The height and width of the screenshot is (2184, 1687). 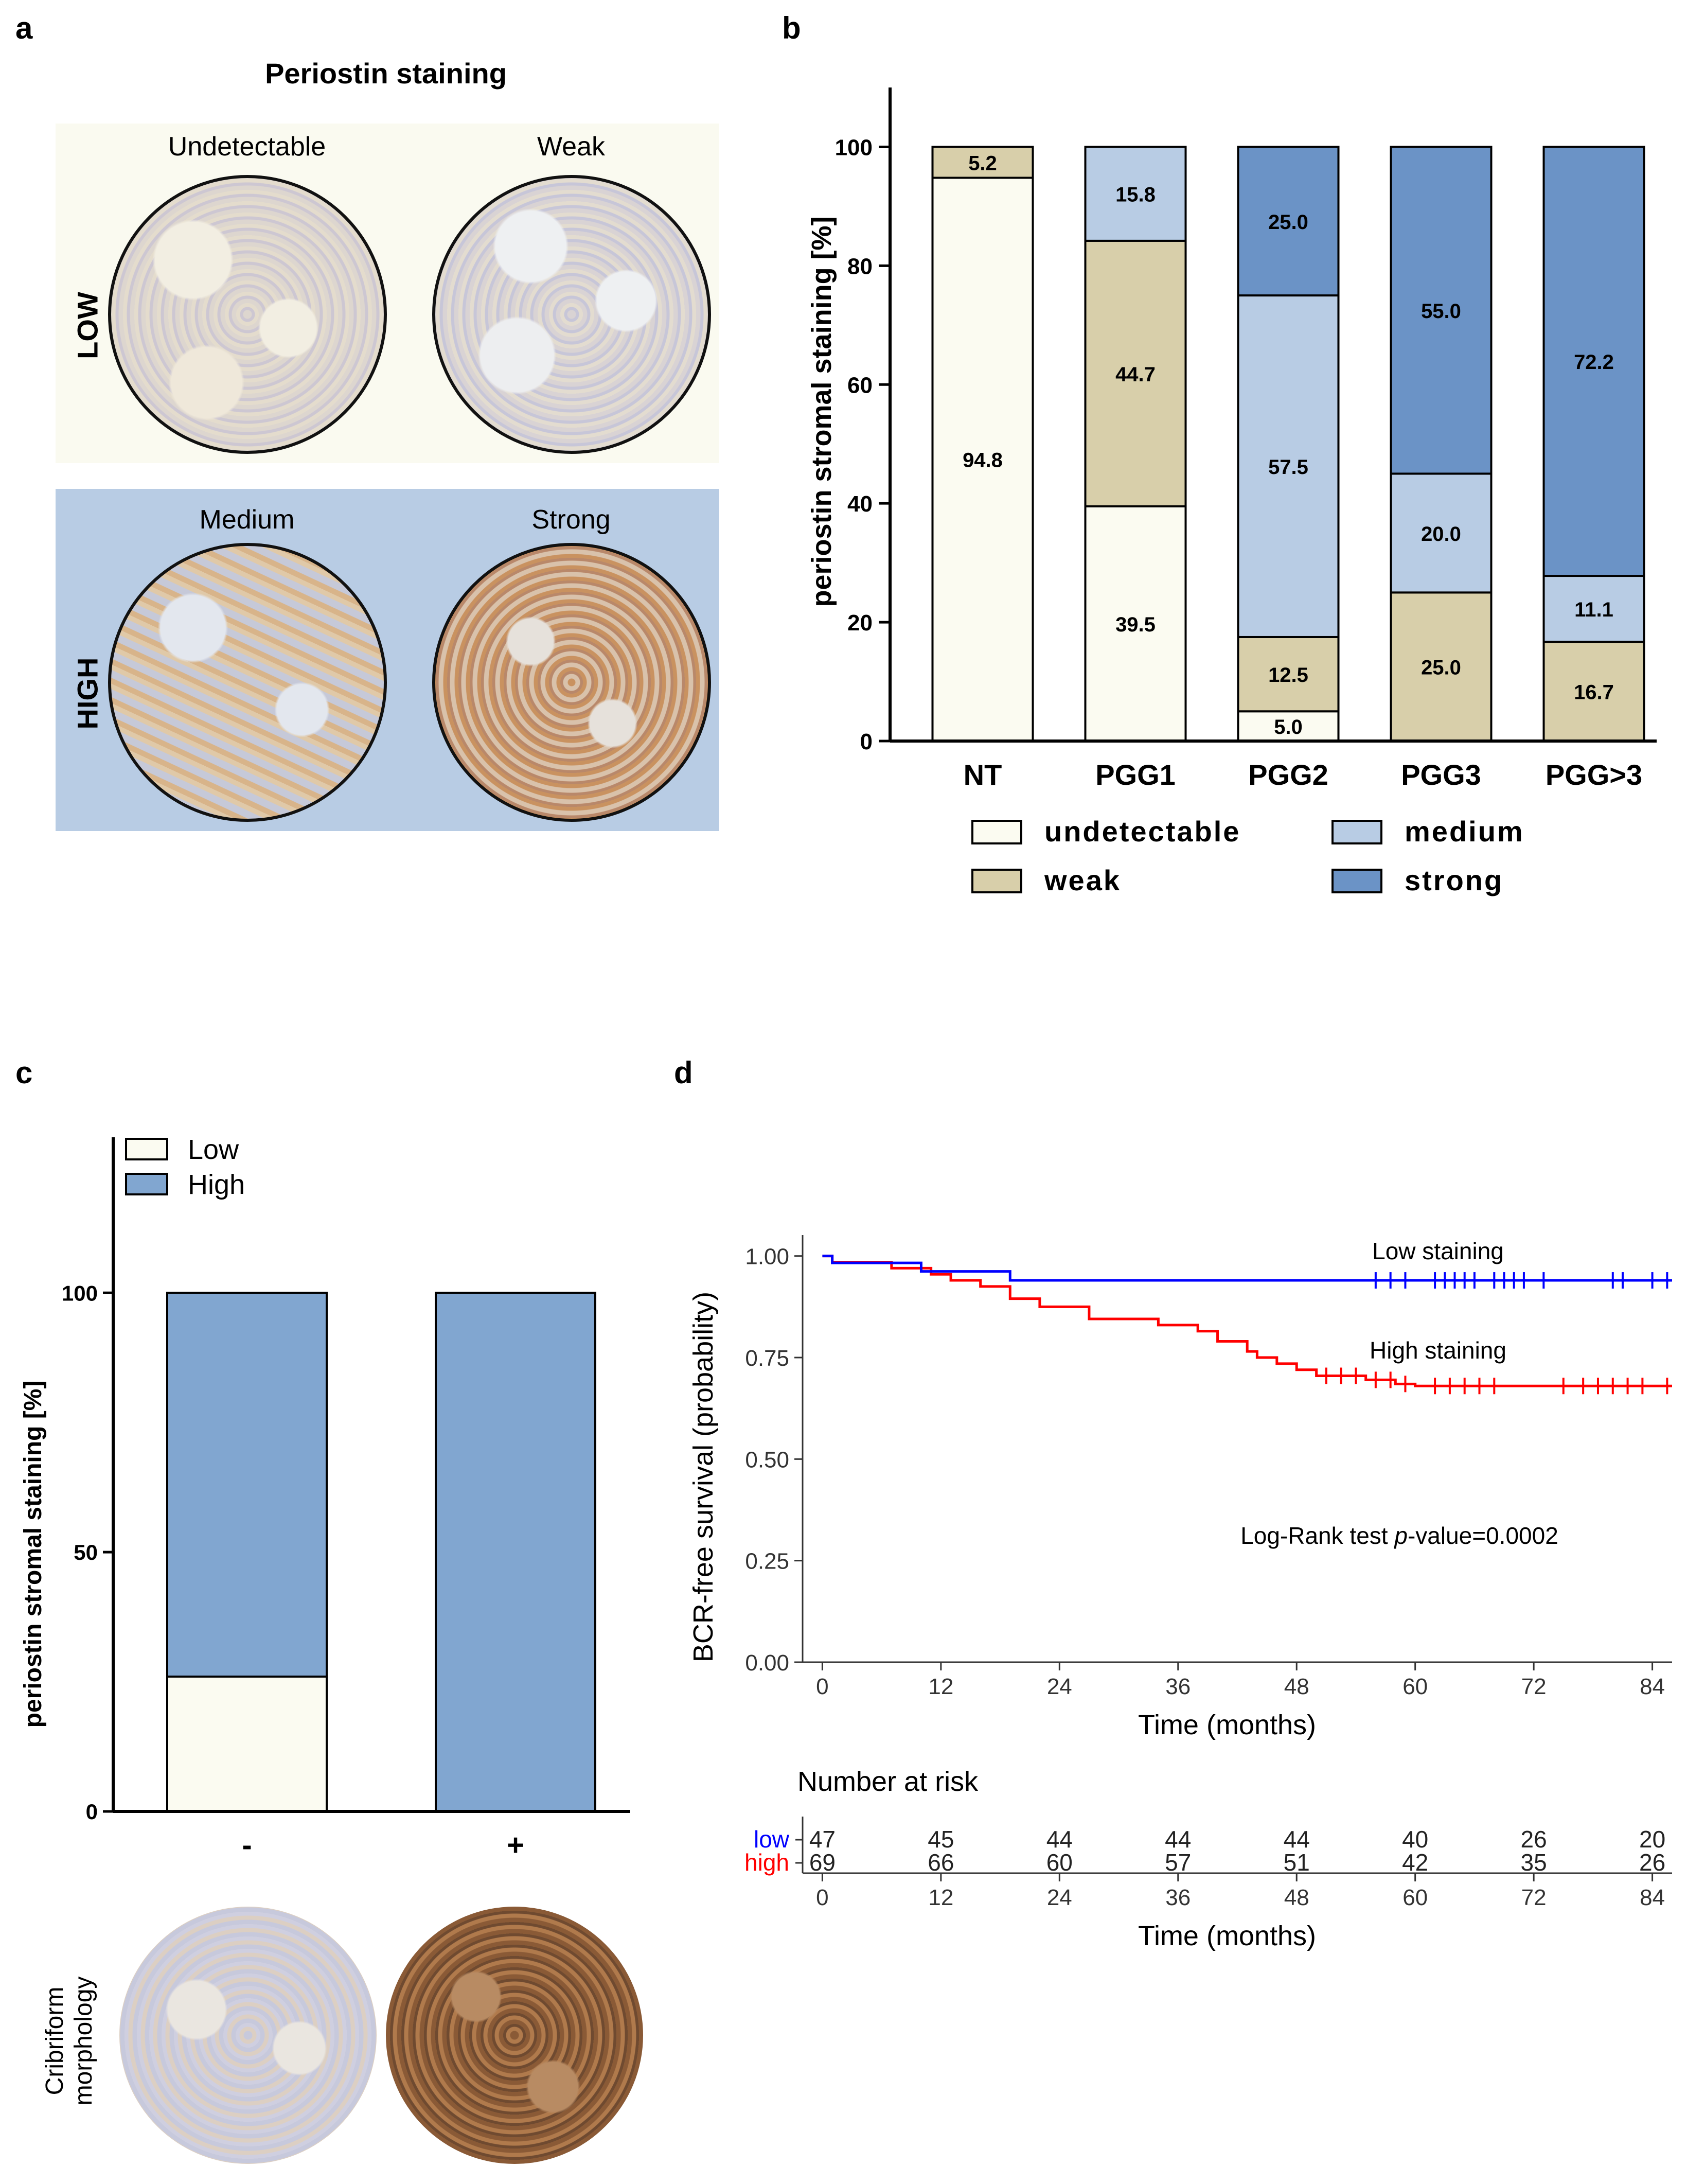 What do you see at coordinates (821, 411) in the screenshot?
I see `chart-b-ylabel: periostin stromal staining [%]` at bounding box center [821, 411].